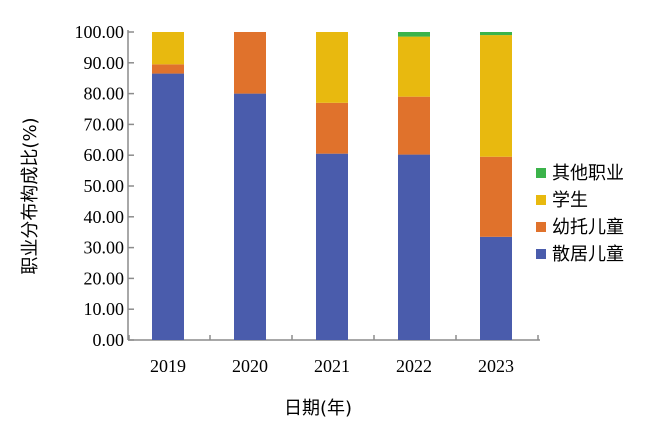 Image resolution: width=656 pixels, height=431 pixels. What do you see at coordinates (30, 195) in the screenshot?
I see `y-axis-title: 职业分布构成比(%)` at bounding box center [30, 195].